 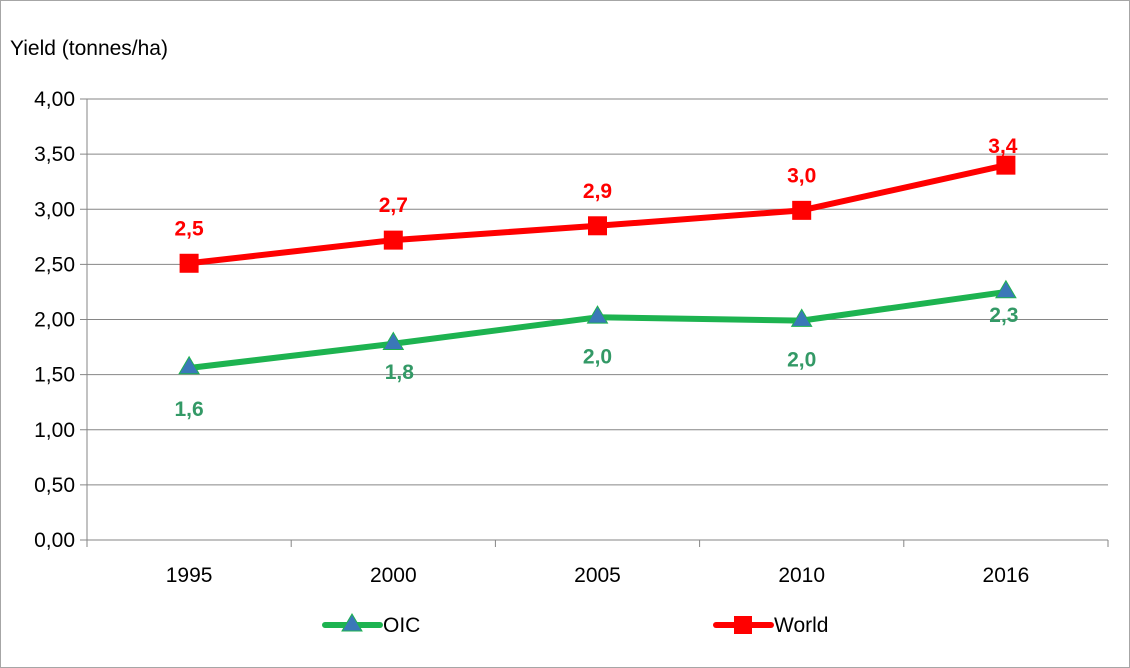 I want to click on y-tick-label: 1,00, so click(x=54, y=430).